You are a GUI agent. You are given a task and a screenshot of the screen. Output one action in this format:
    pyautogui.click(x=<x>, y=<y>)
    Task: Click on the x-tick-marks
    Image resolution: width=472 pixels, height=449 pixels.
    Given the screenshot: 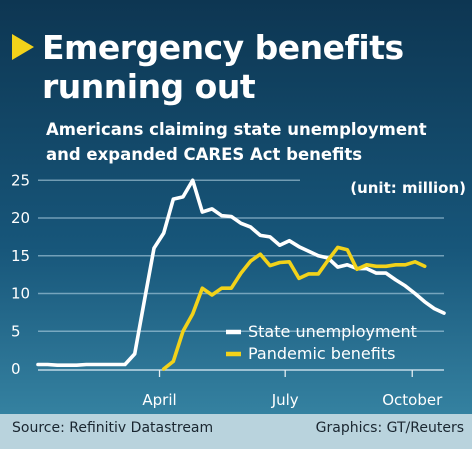 What is the action you would take?
    pyautogui.click(x=285, y=373)
    